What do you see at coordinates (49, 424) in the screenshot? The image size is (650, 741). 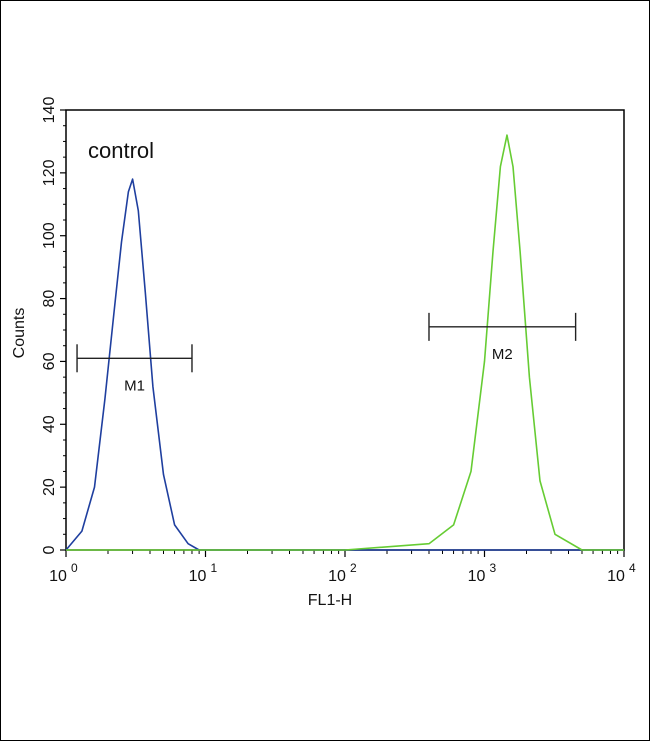 I see `y-tick-label: 40` at bounding box center [49, 424].